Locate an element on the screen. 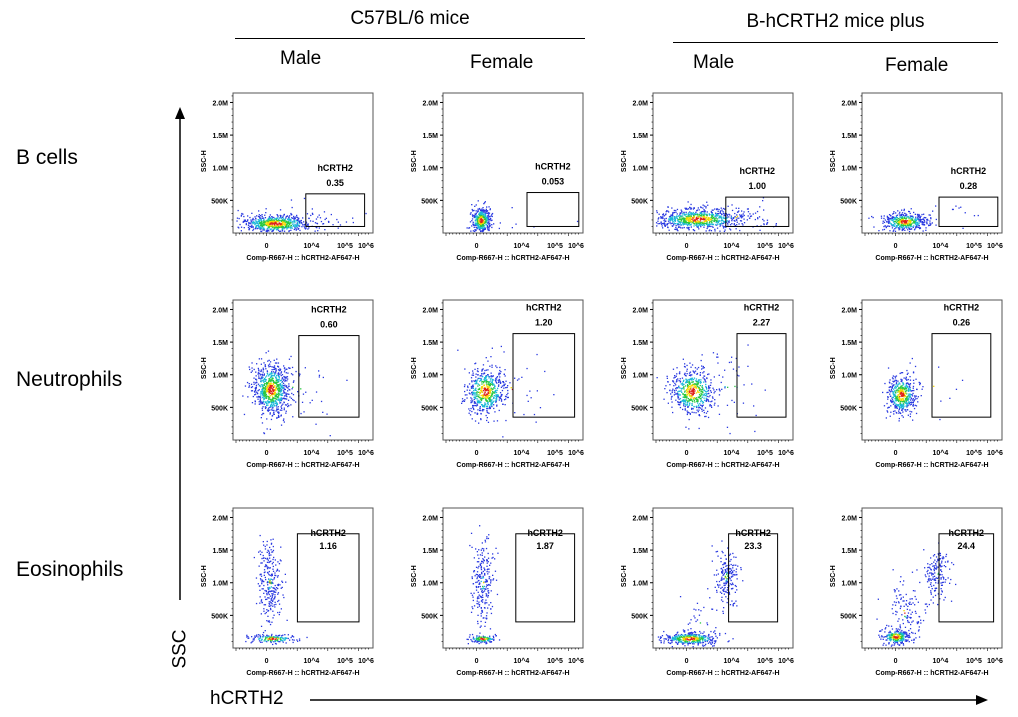  gate-percent: 2.27 is located at coordinates (762, 323).